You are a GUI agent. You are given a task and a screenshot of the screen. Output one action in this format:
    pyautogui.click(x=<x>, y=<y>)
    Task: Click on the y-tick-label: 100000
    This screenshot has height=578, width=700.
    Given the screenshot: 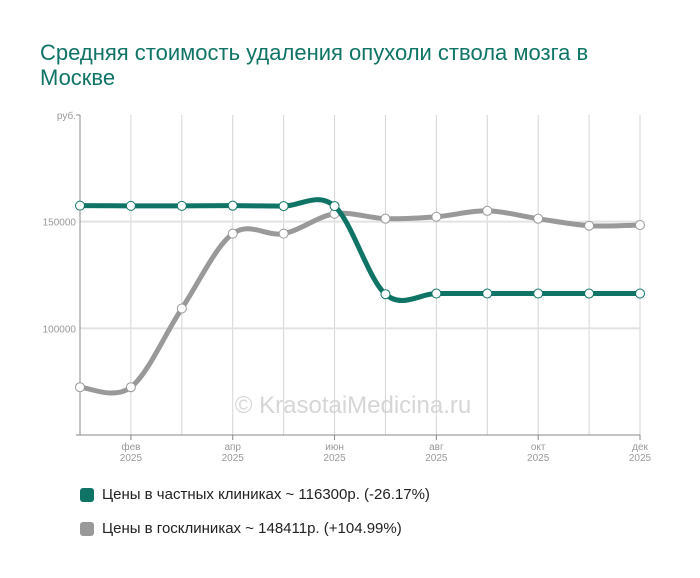 What is the action you would take?
    pyautogui.click(x=60, y=329)
    